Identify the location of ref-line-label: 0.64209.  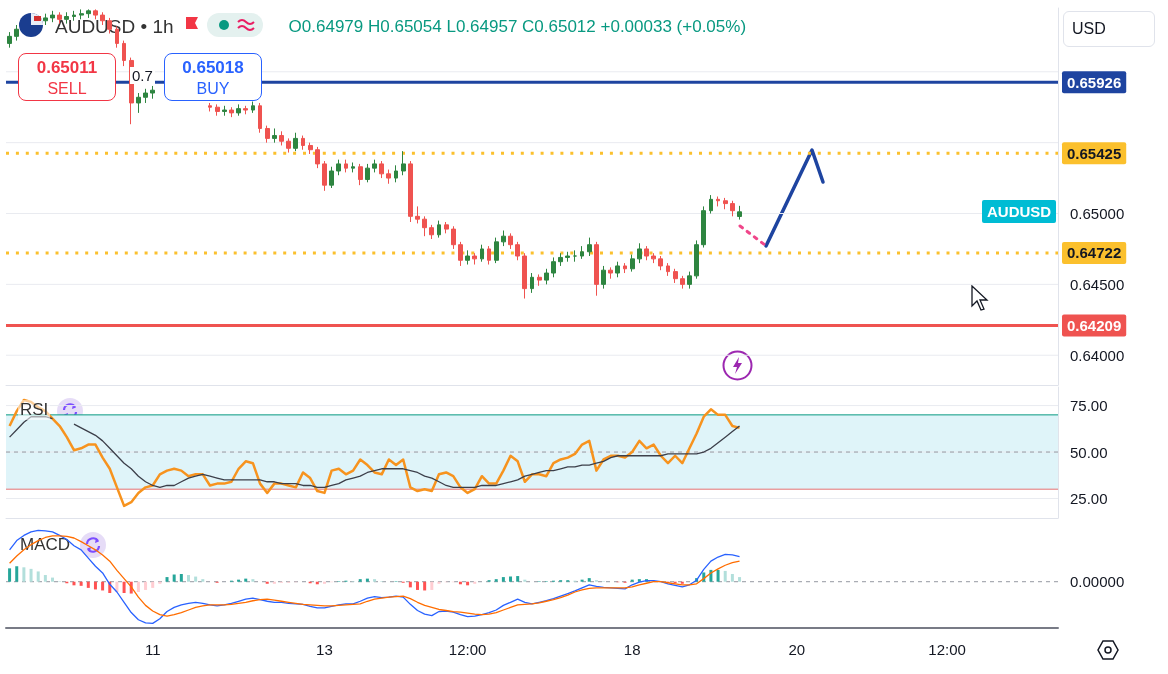
(1094, 326).